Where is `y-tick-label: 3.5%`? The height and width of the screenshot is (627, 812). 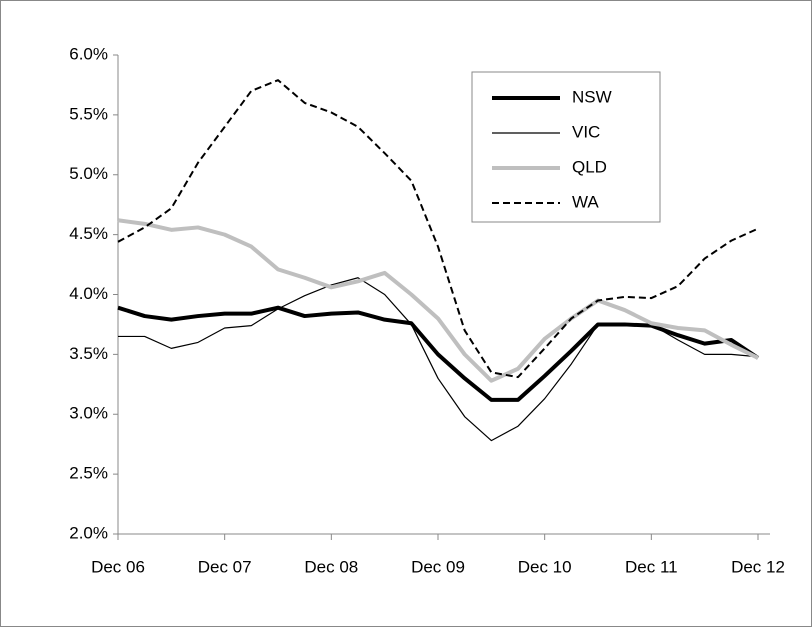
y-tick-label: 3.5% is located at coordinates (88, 353).